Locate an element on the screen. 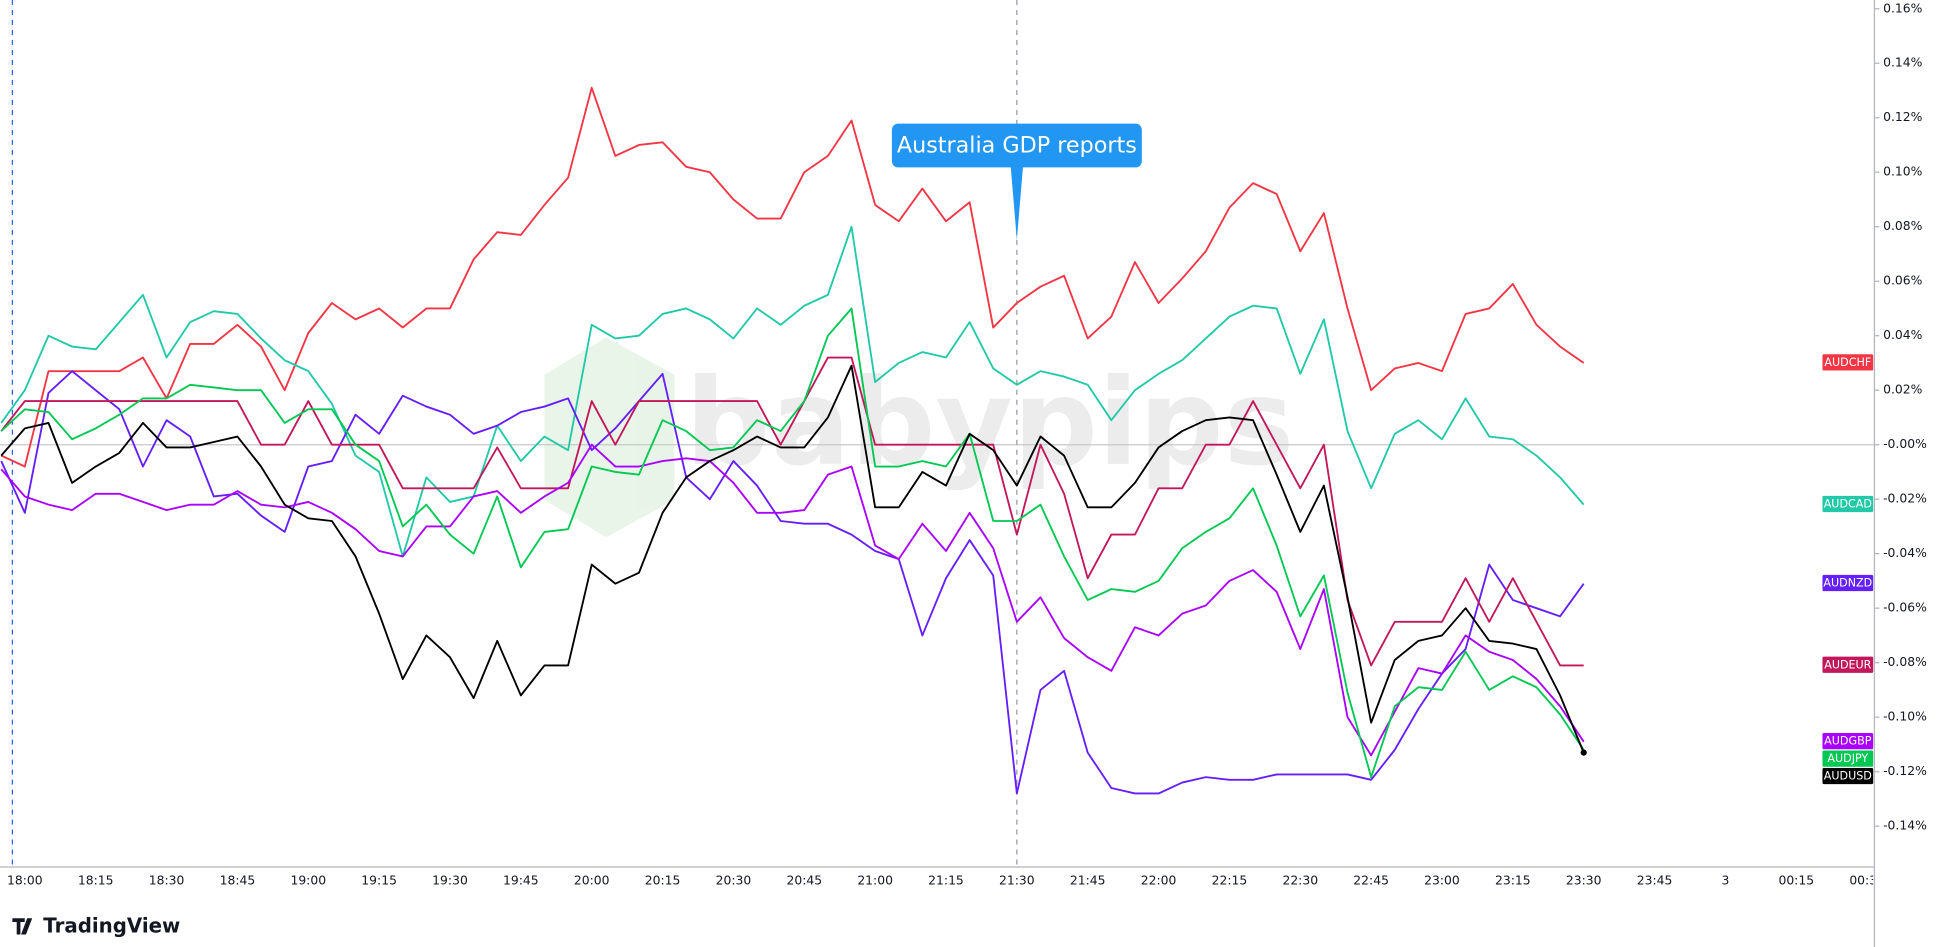 Image resolution: width=1940 pixels, height=947 pixels. watermark-logo is located at coordinates (609, 437).